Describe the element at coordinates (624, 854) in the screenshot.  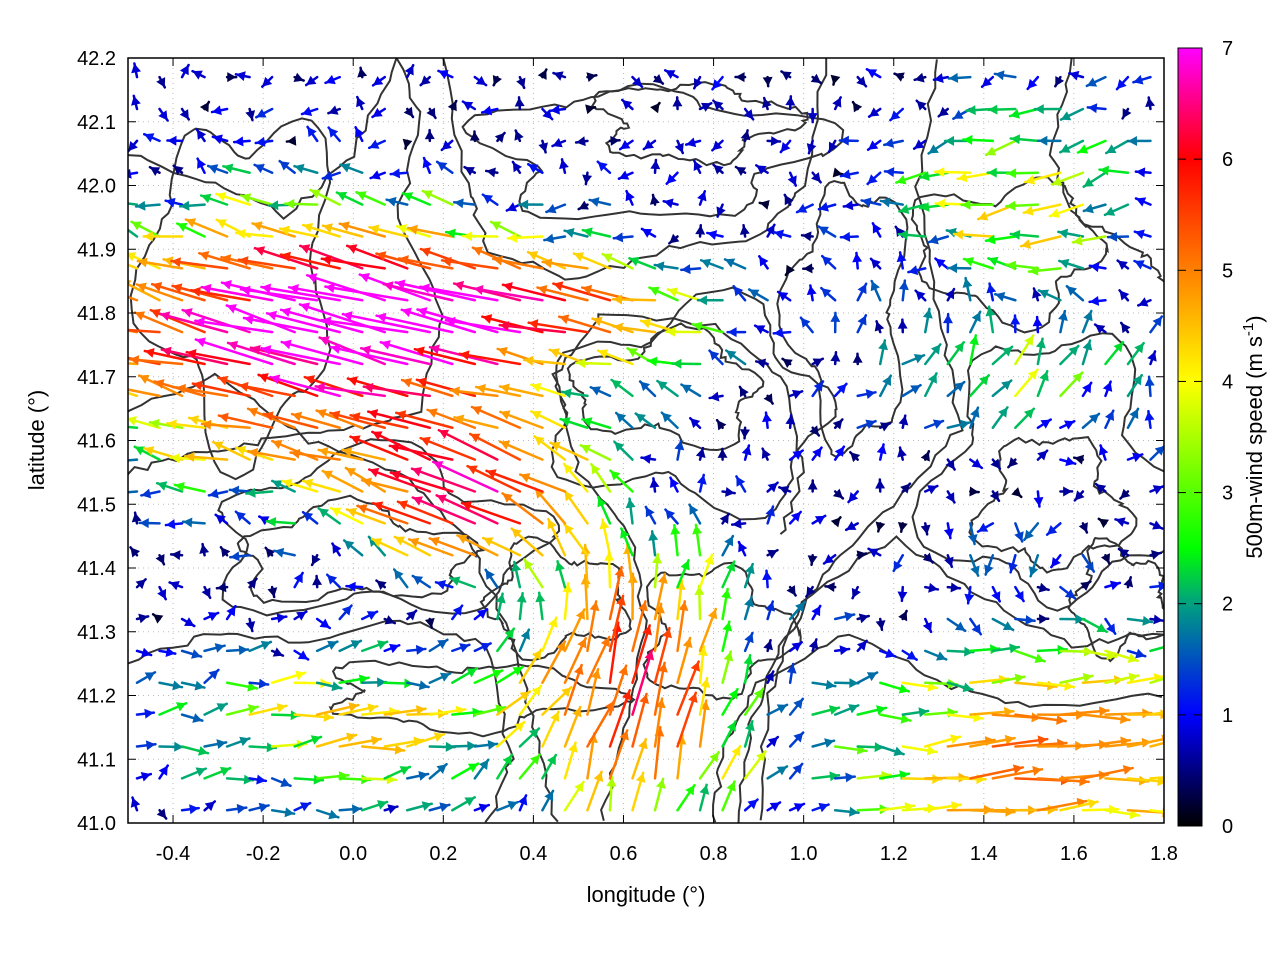
I see `x-tick-label: 0.6` at that location.